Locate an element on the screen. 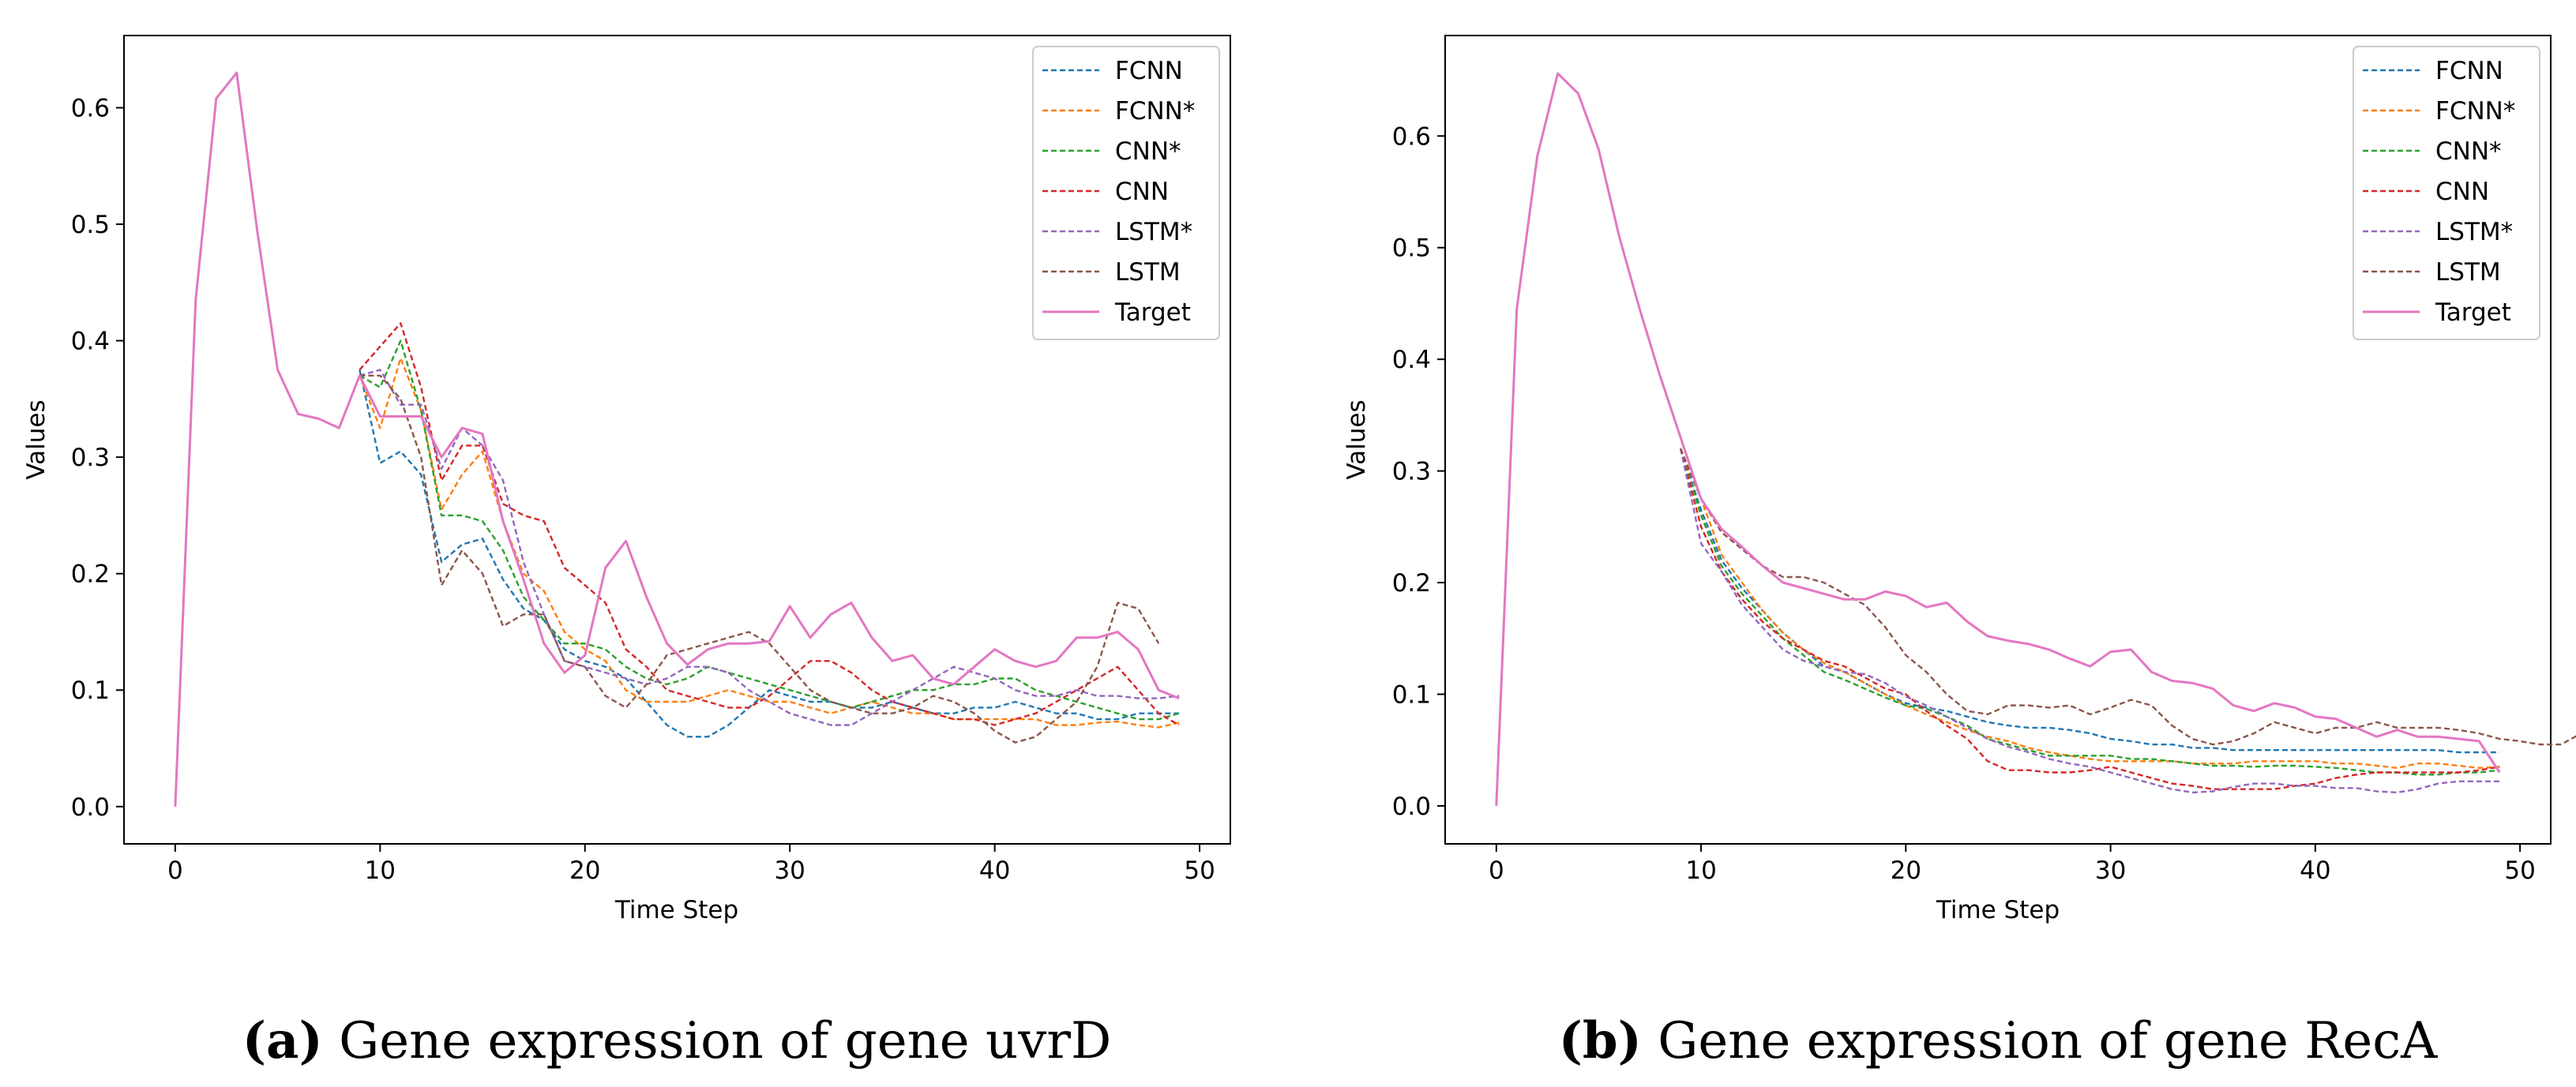 The height and width of the screenshot is (1087, 2576). caption-a: (a) Gene expression of gene uvrD is located at coordinates (677, 1040).